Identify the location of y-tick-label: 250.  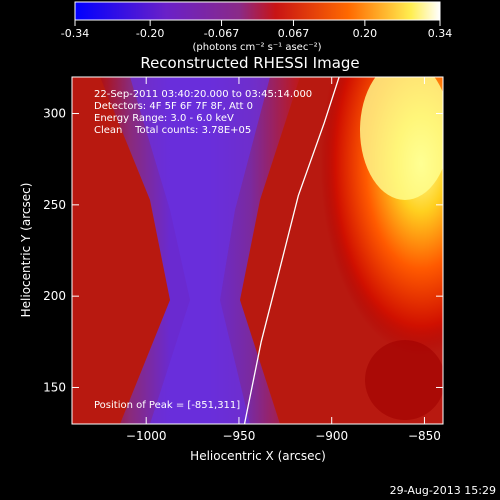
(54, 205).